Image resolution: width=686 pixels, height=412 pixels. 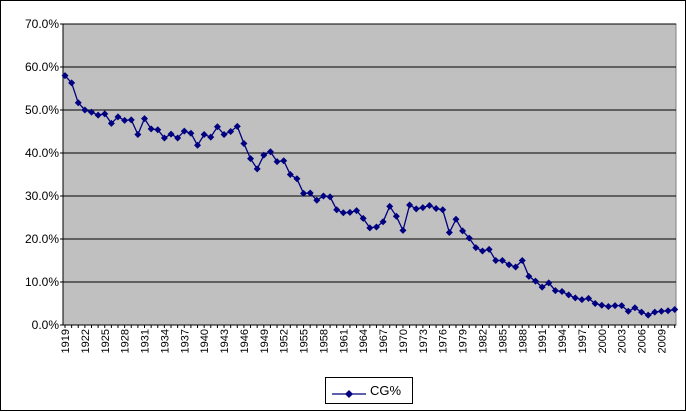 What do you see at coordinates (563, 341) in the screenshot?
I see `x-tick-label: 1994` at bounding box center [563, 341].